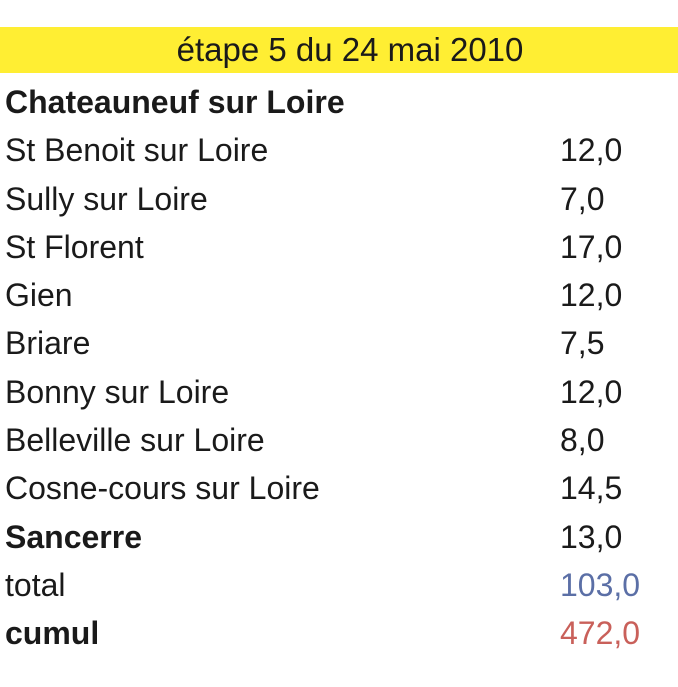 This screenshot has width=678, height=687. What do you see at coordinates (591, 536) in the screenshot?
I see `distance-value: 13,0` at bounding box center [591, 536].